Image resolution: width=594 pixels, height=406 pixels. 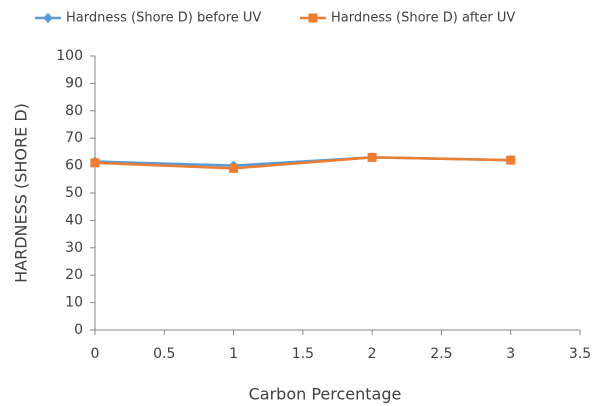 What do you see at coordinates (163, 18) in the screenshot?
I see `legend-label: Hardness (Shore D) before UV` at bounding box center [163, 18].